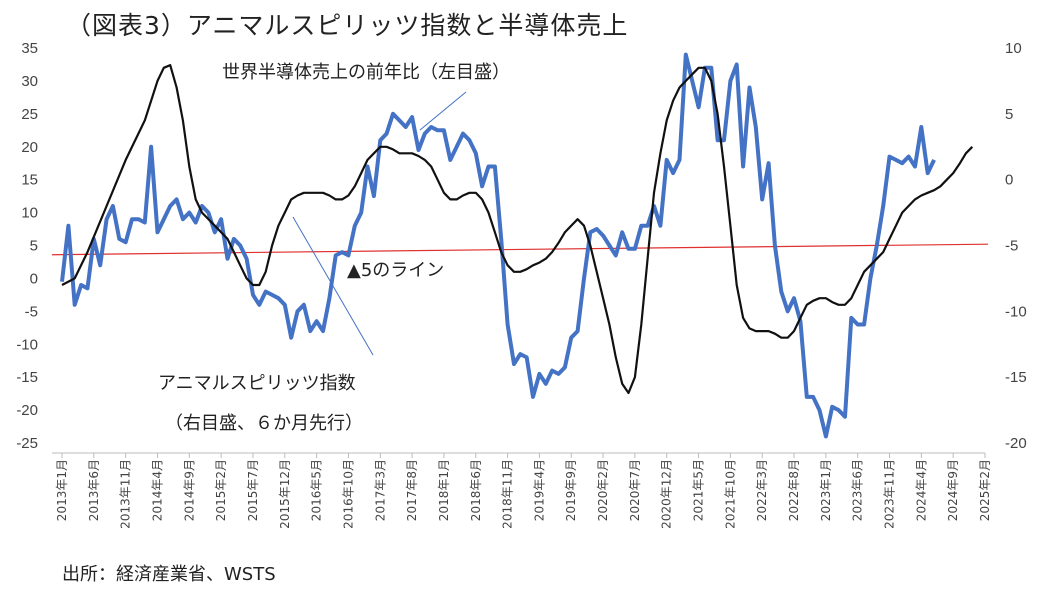  What do you see at coordinates (603, 490) in the screenshot?
I see `x-tick-label: 2020年2月` at bounding box center [603, 490].